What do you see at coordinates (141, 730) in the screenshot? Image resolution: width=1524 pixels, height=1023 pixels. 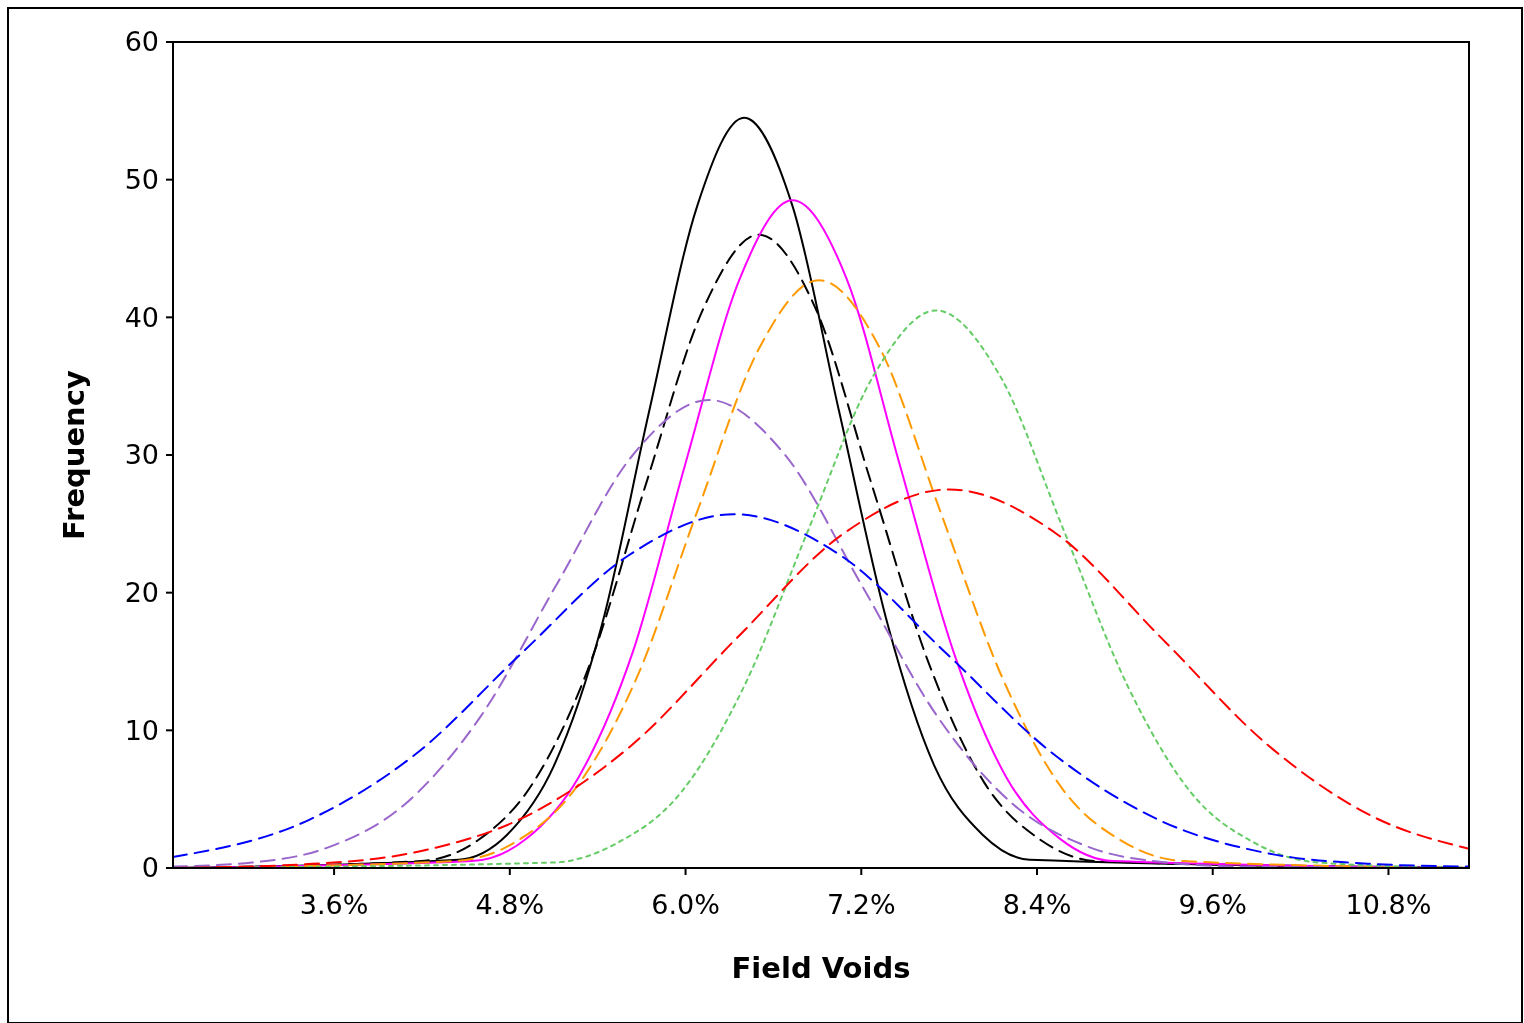 I see `y-tick-label: 10` at bounding box center [141, 730].